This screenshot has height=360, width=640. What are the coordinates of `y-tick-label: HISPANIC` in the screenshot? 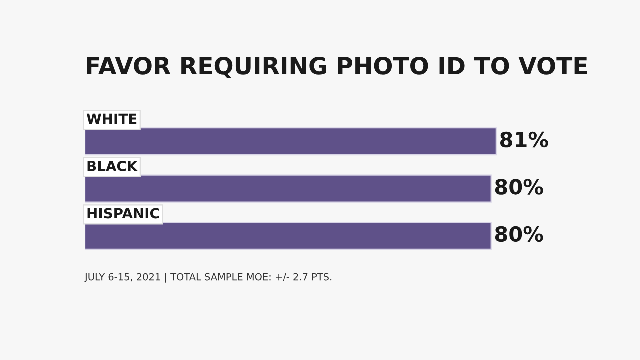 It's located at (124, 213).